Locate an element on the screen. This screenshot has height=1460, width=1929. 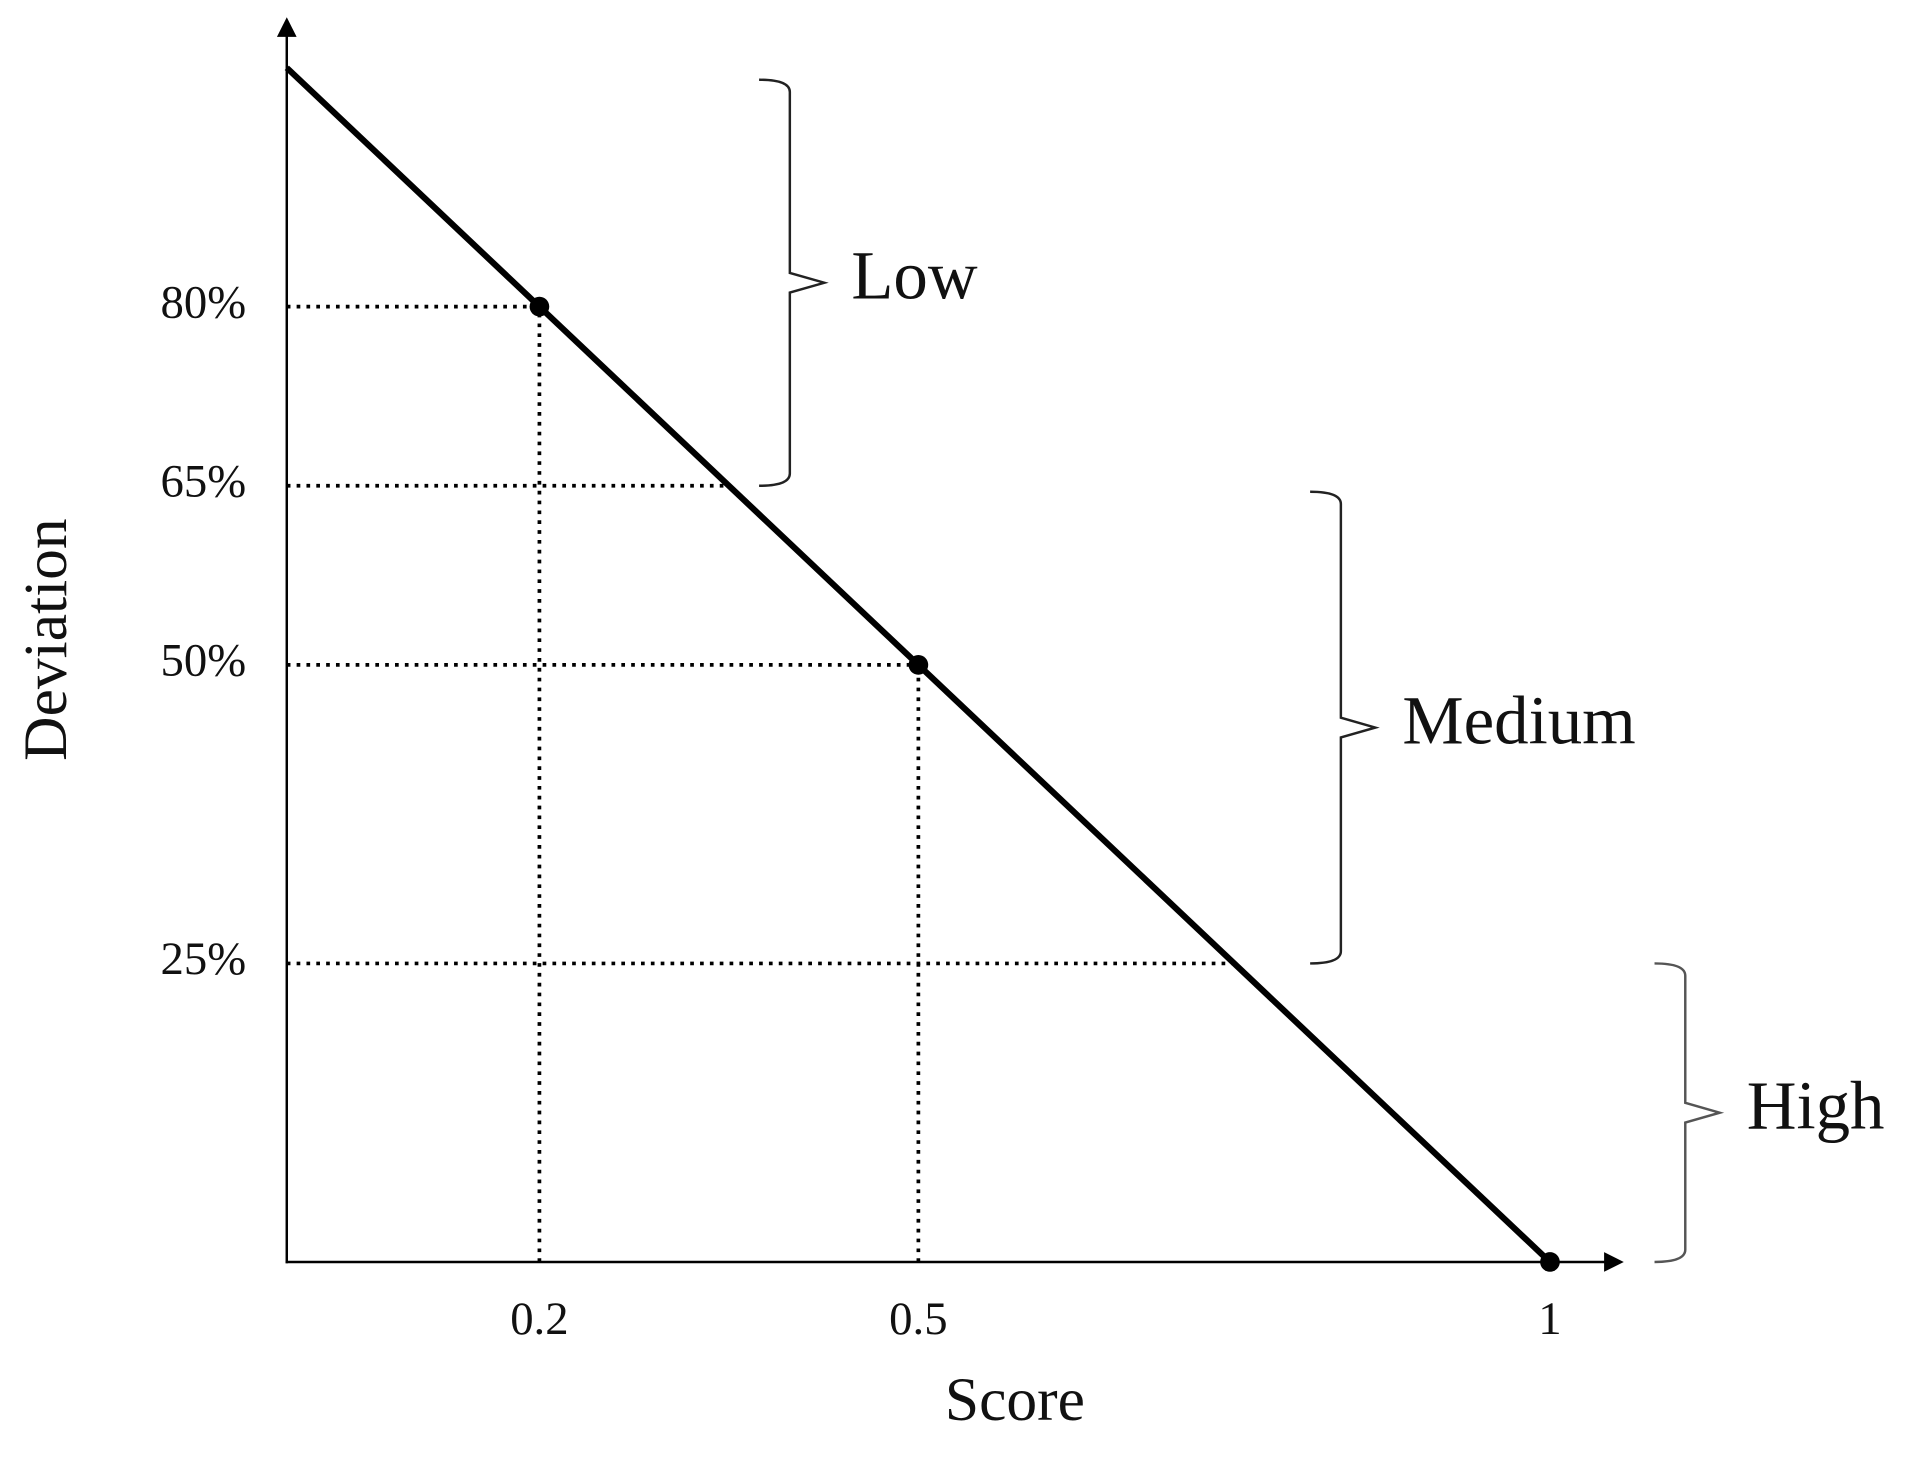
band-label: Low is located at coordinates (914, 276).